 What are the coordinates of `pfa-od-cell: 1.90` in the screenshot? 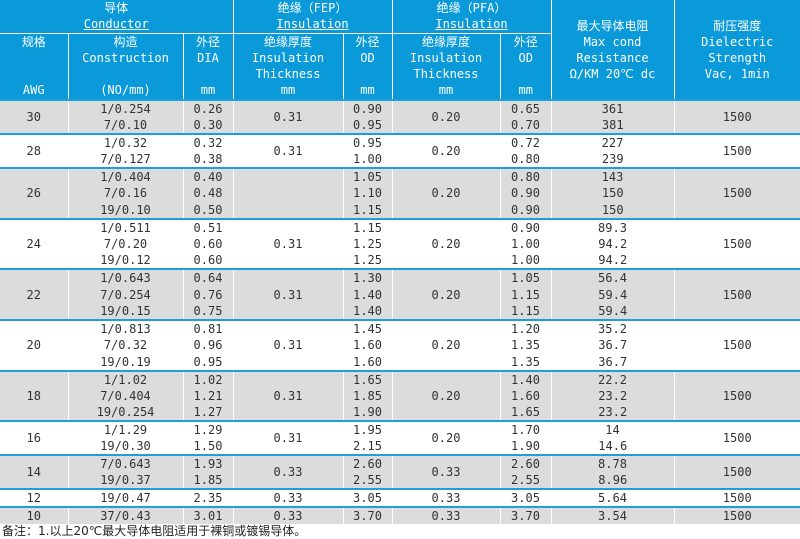 It's located at (526, 447).